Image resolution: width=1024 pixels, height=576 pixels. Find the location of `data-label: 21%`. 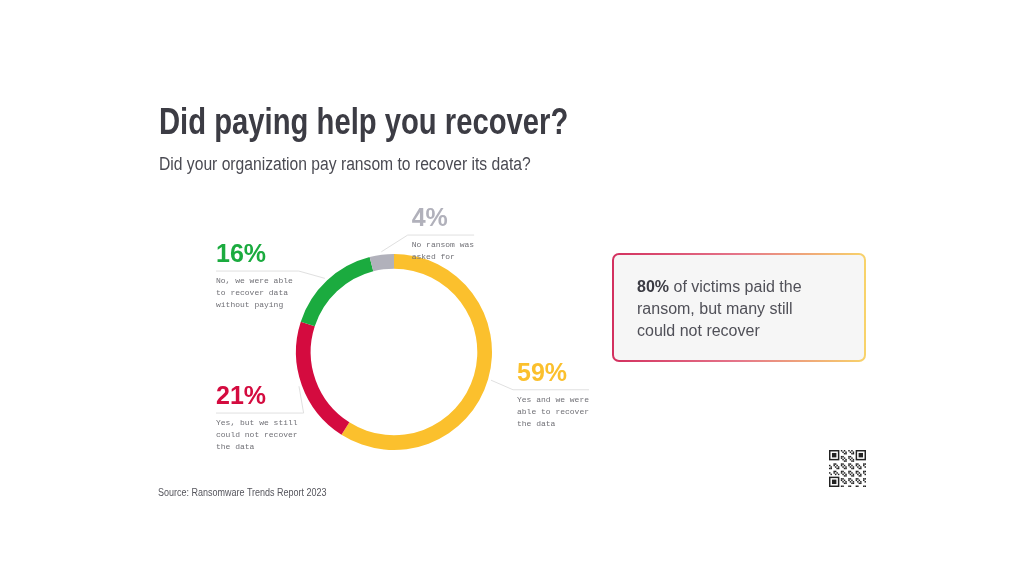

data-label: 21% is located at coordinates (241, 394).